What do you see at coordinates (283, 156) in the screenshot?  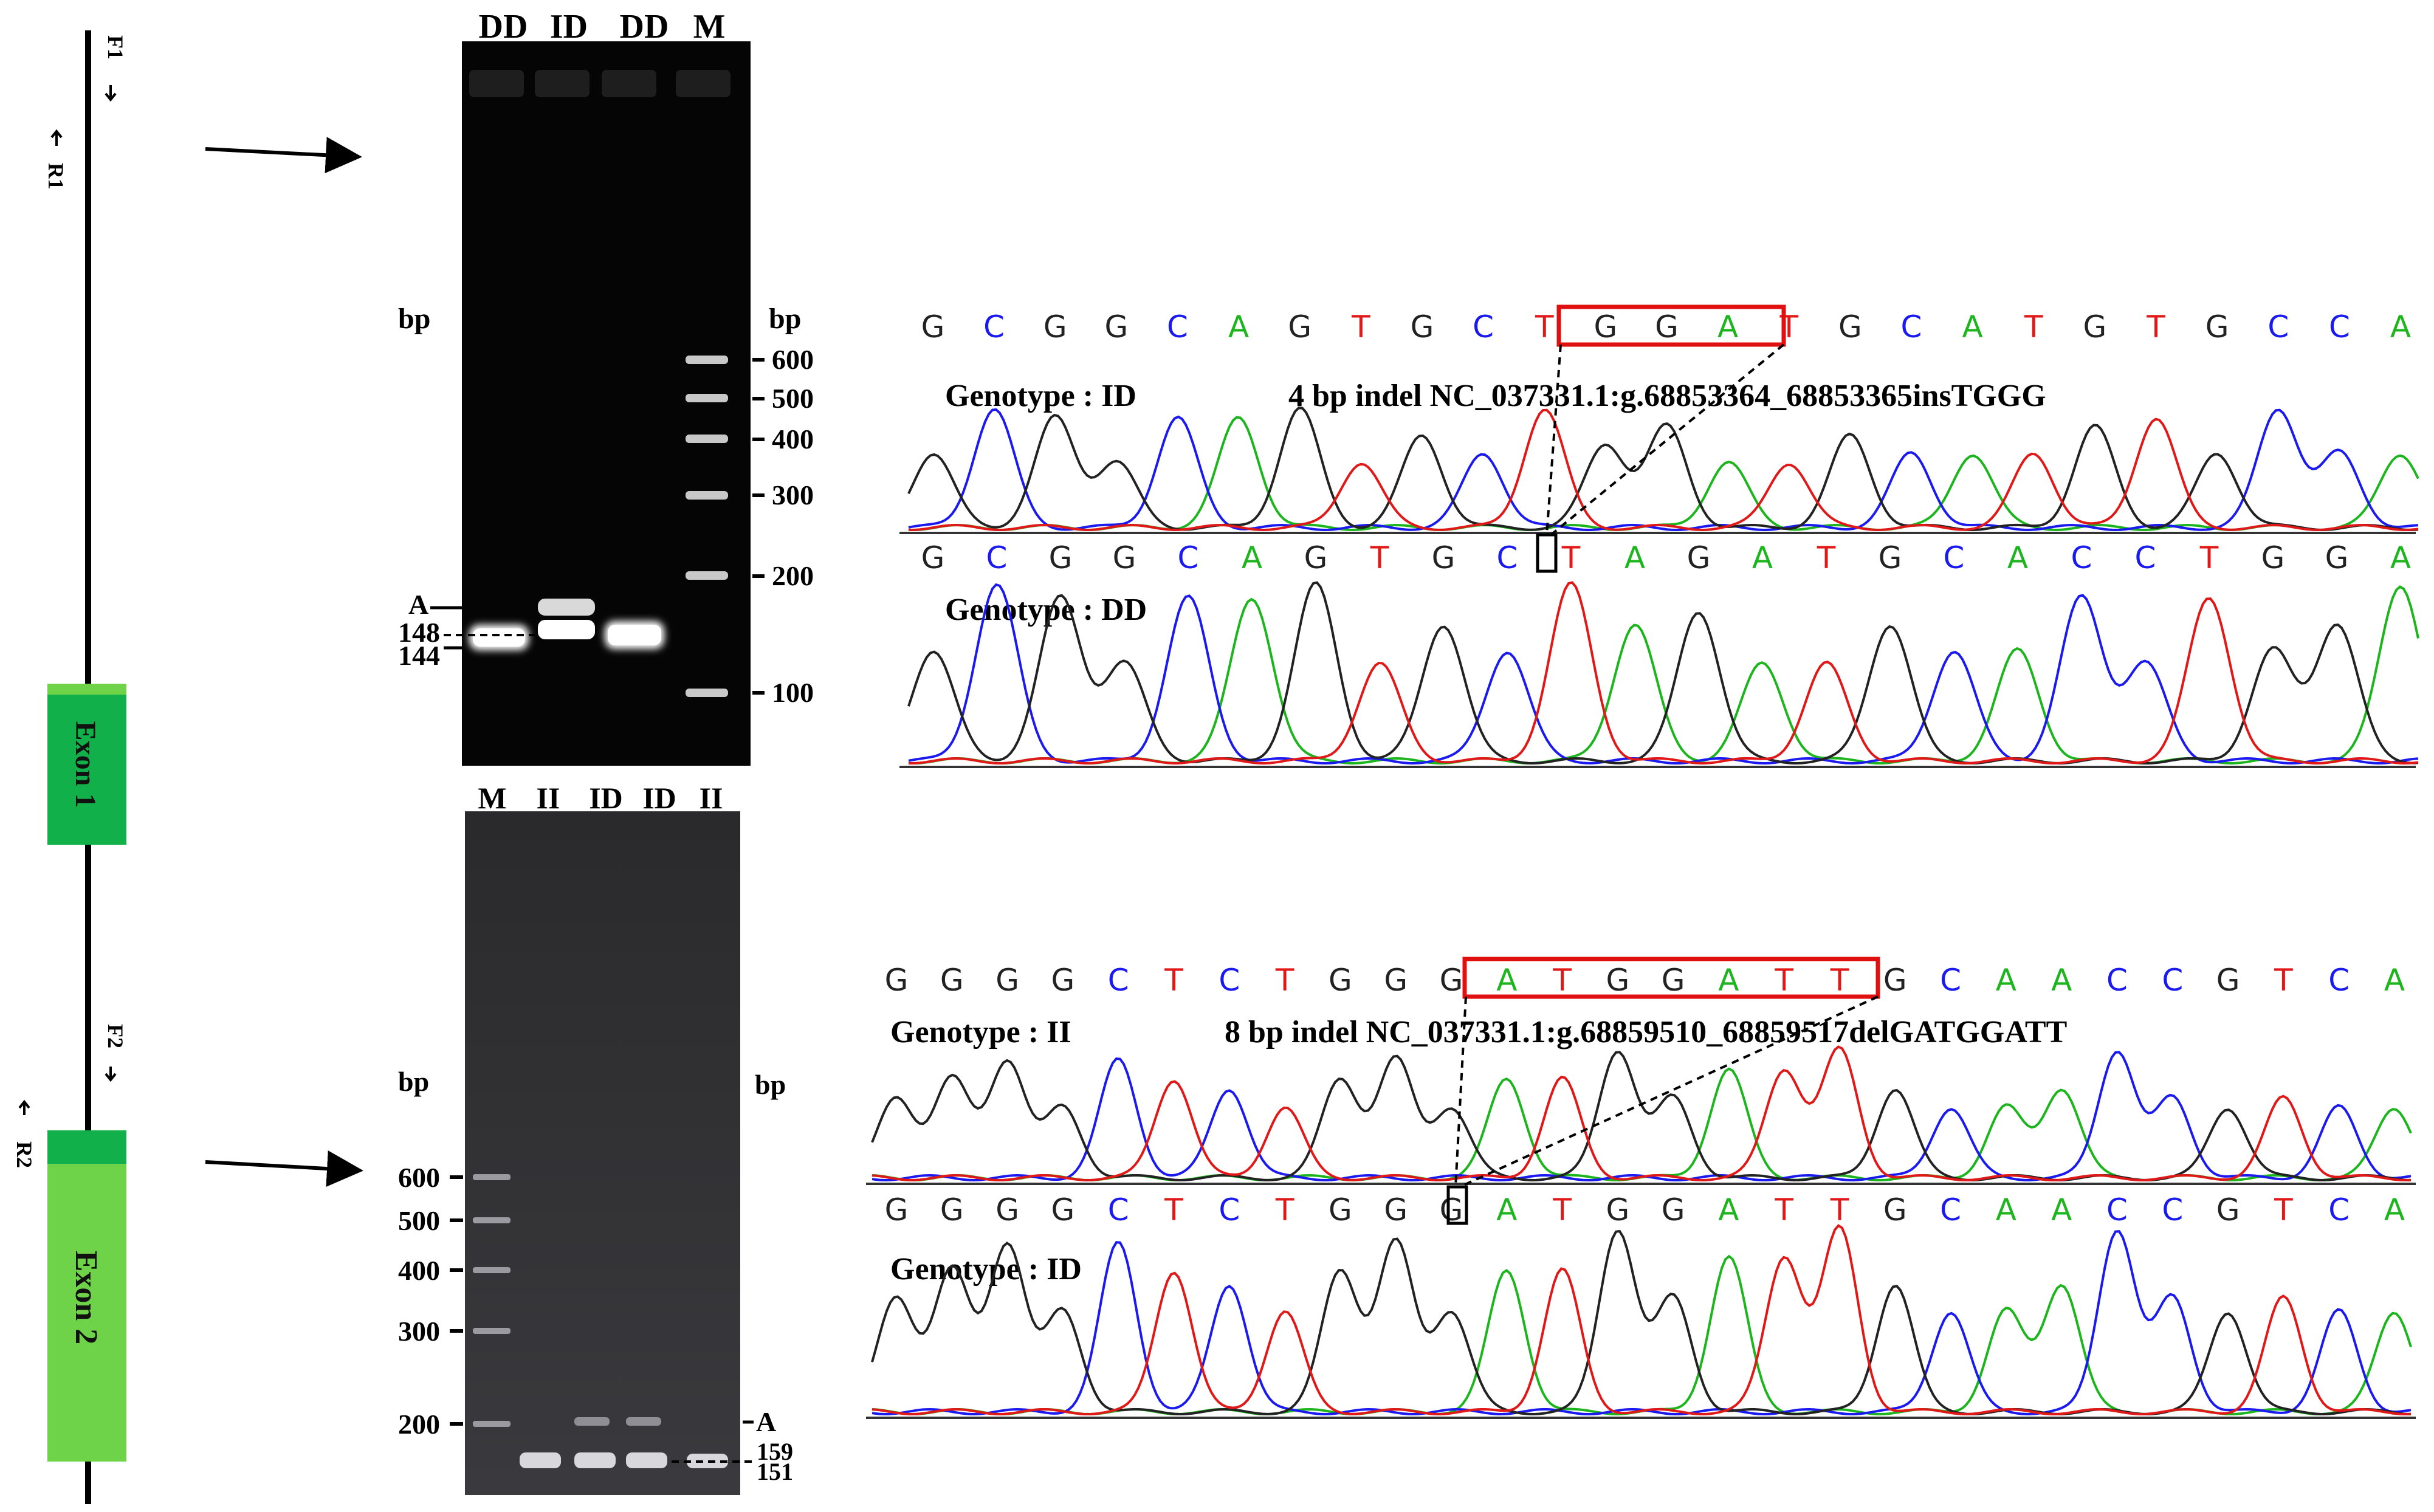 I see `pointer-arrow-top` at bounding box center [283, 156].